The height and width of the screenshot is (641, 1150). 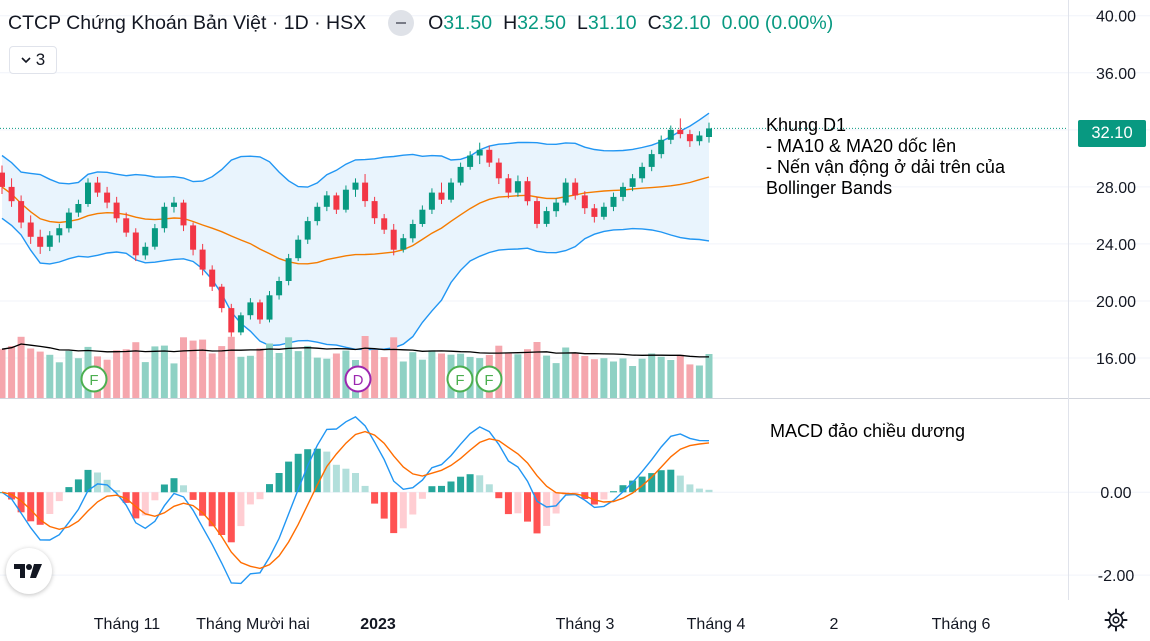 What do you see at coordinates (187, 22) in the screenshot?
I see `symbol-title: CTCP Chứng Khoán Bản Việt · 1D · HSX` at bounding box center [187, 22].